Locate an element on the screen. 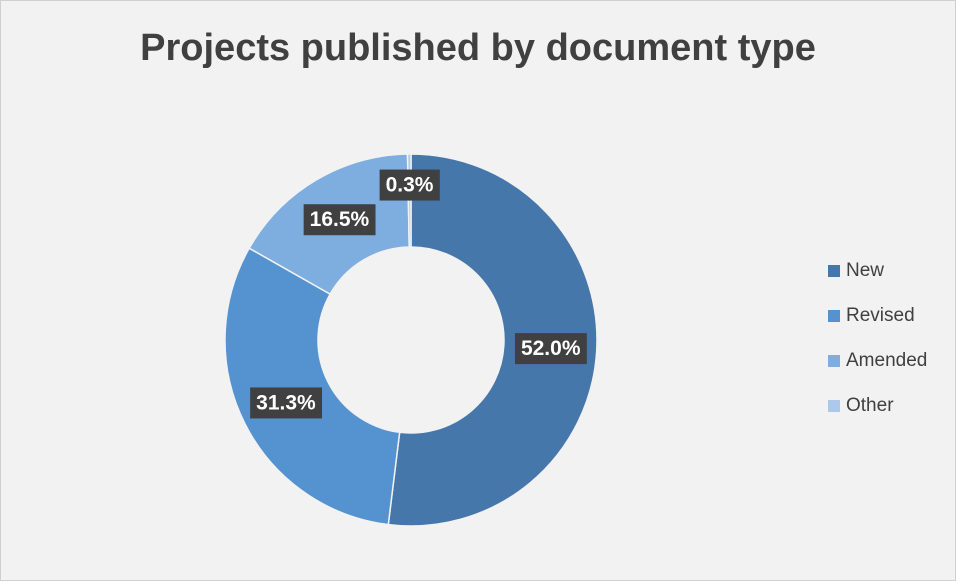 This screenshot has height=581, width=956. data-label: 0.3% is located at coordinates (410, 185).